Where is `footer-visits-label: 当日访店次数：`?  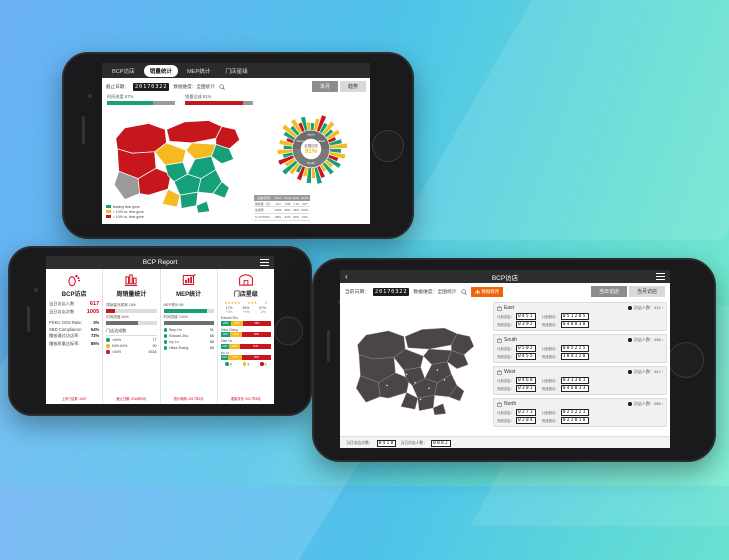
footer-visits-label: 当日访店次数： is located at coordinates (359, 443).